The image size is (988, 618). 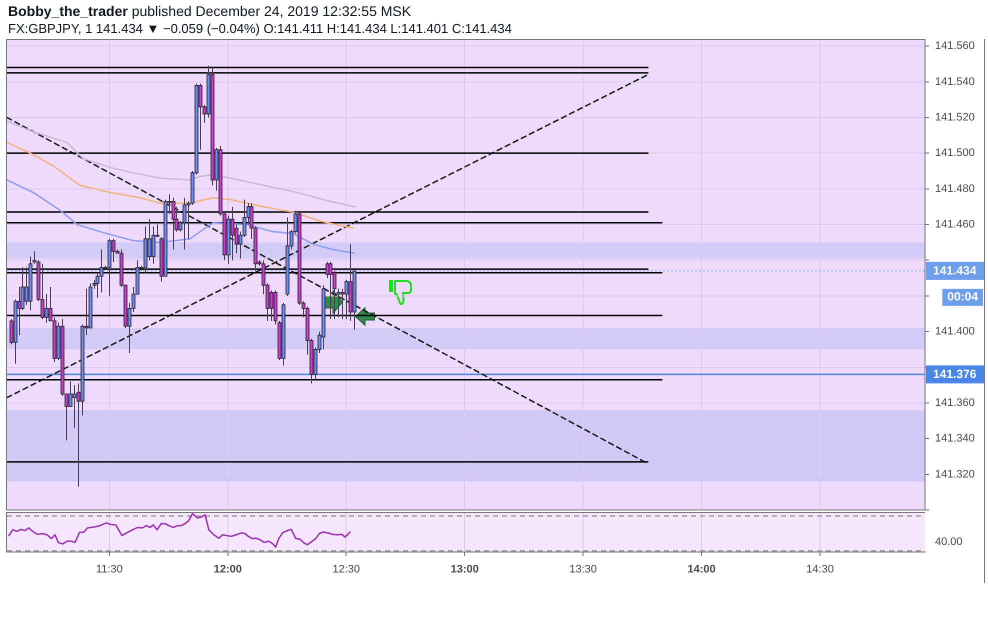 I want to click on x-tick-label: 12:30, so click(x=346, y=570).